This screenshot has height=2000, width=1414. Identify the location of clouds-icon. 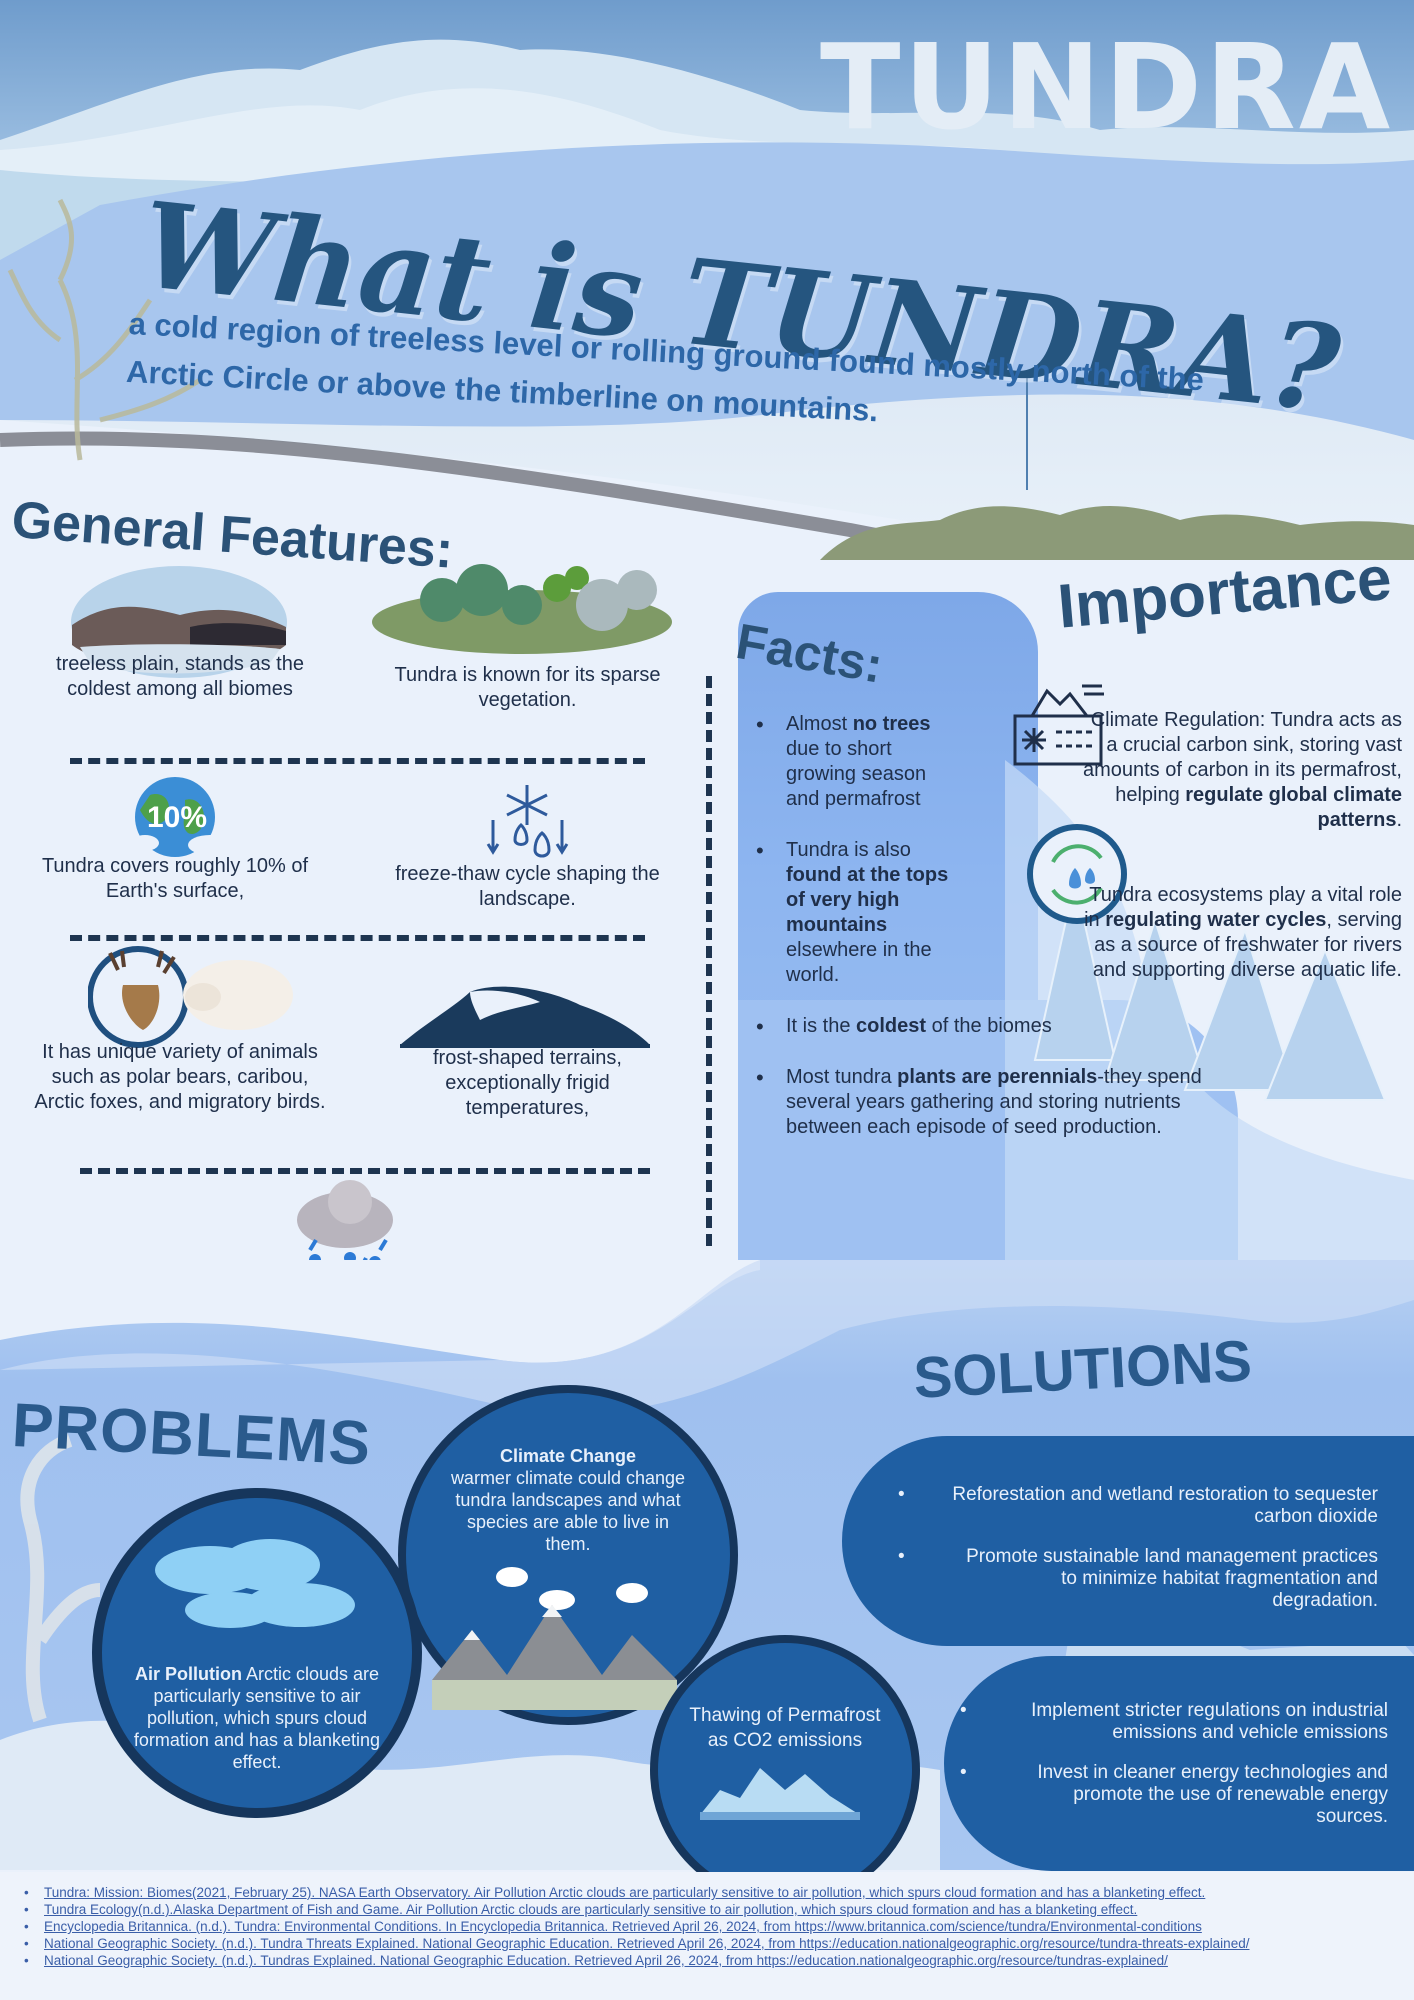
(250, 1585).